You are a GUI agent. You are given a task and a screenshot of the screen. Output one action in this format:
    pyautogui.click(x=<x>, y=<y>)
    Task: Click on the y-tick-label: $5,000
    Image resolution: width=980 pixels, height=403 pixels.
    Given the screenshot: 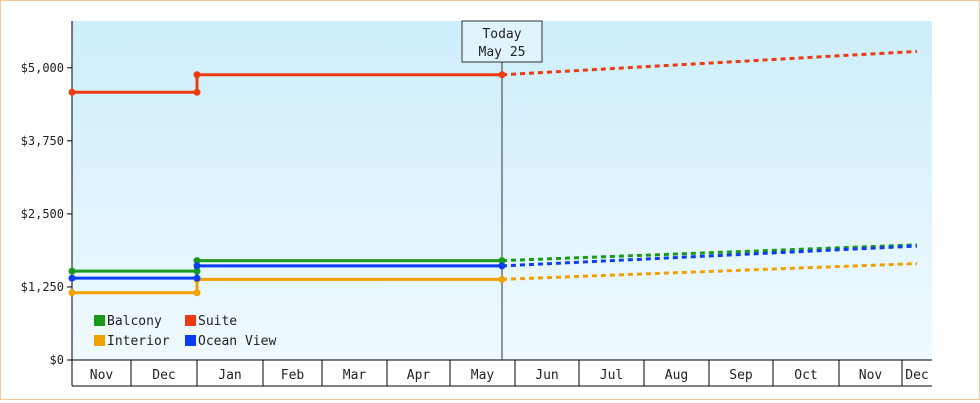 What is the action you would take?
    pyautogui.click(x=42, y=68)
    